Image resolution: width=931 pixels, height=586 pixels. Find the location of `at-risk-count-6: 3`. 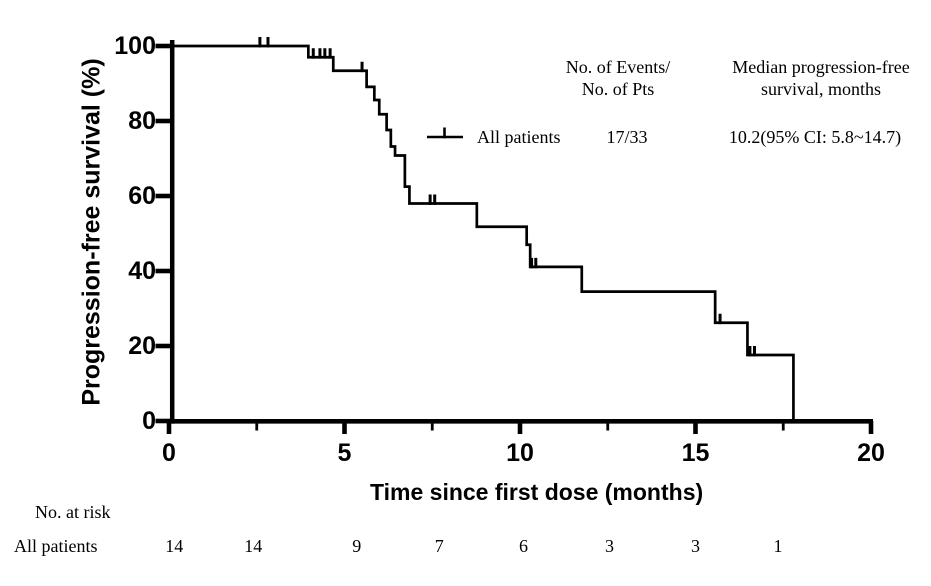

at-risk-count-6: 3 is located at coordinates (695, 546).